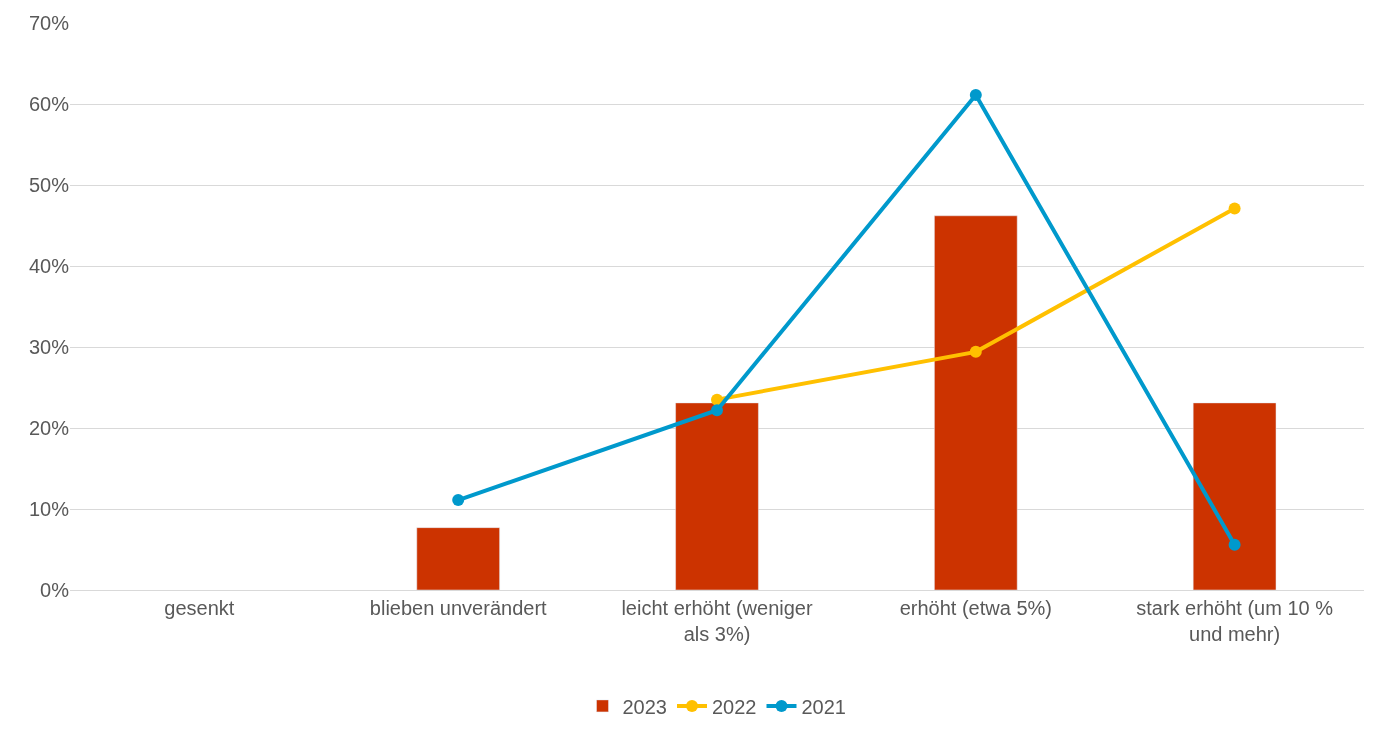 The image size is (1394, 737). What do you see at coordinates (49, 347) in the screenshot?
I see `y-tick-label: 30%` at bounding box center [49, 347].